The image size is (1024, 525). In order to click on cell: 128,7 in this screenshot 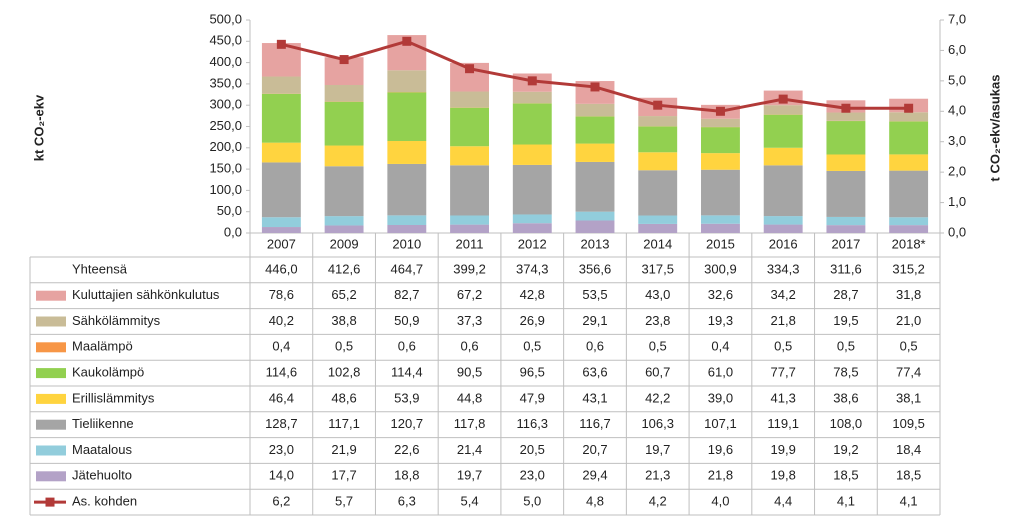, I will do `click(281, 423)`.